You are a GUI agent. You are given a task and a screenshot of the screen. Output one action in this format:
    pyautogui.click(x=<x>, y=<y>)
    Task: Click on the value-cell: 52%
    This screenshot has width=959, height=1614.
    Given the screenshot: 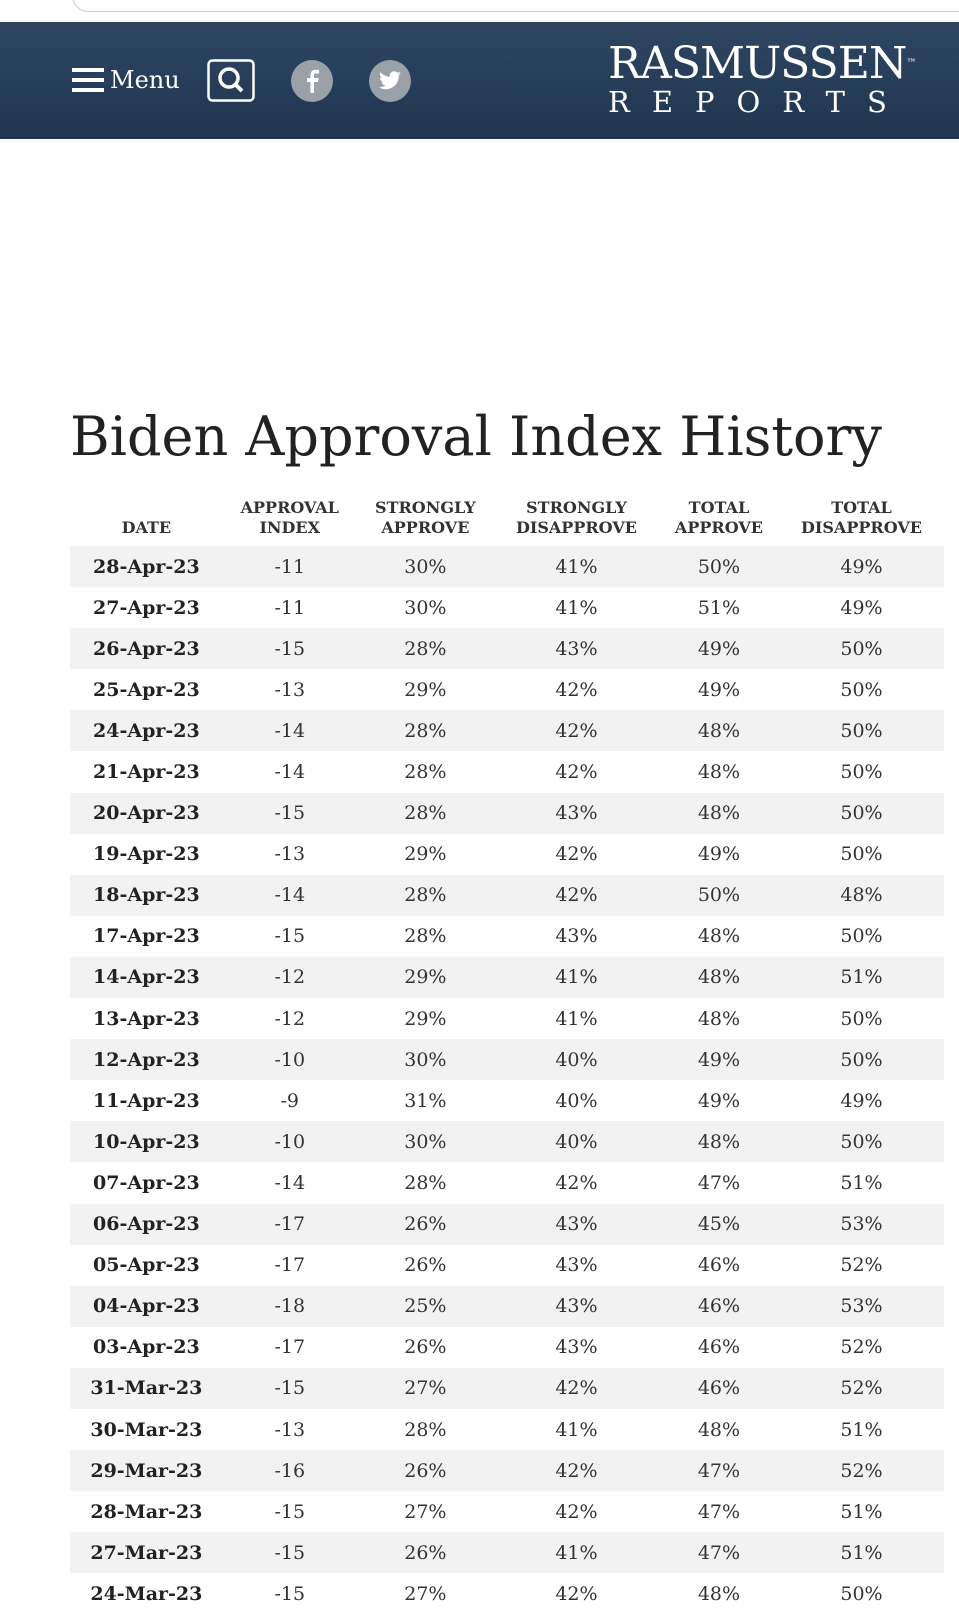 What is the action you would take?
    pyautogui.click(x=861, y=1265)
    